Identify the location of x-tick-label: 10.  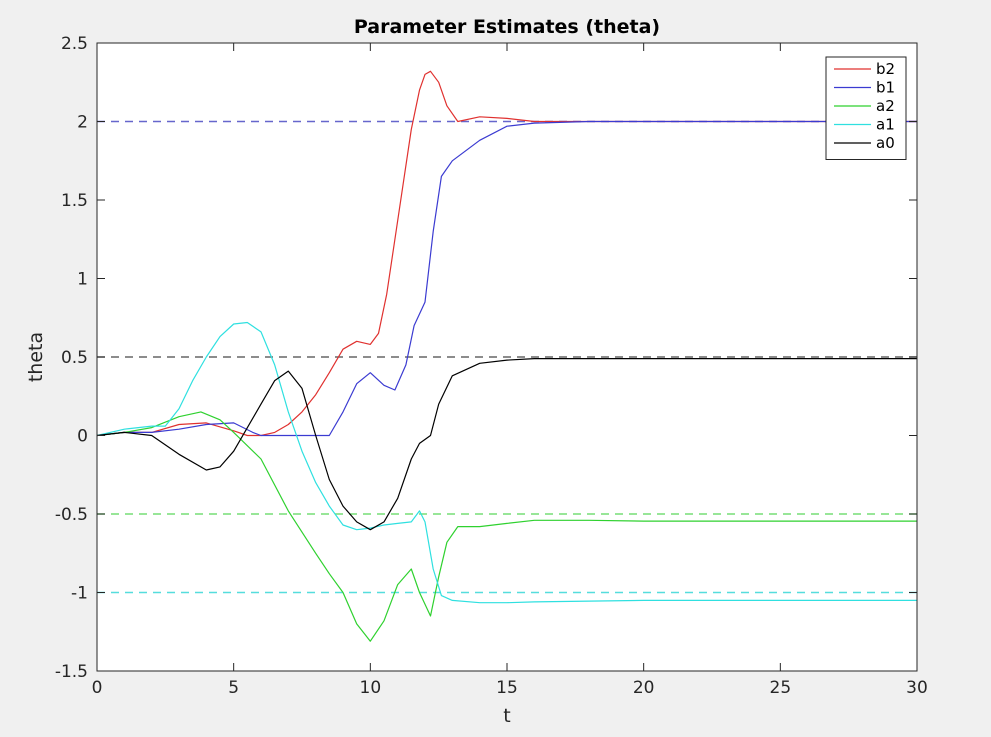
(371, 688).